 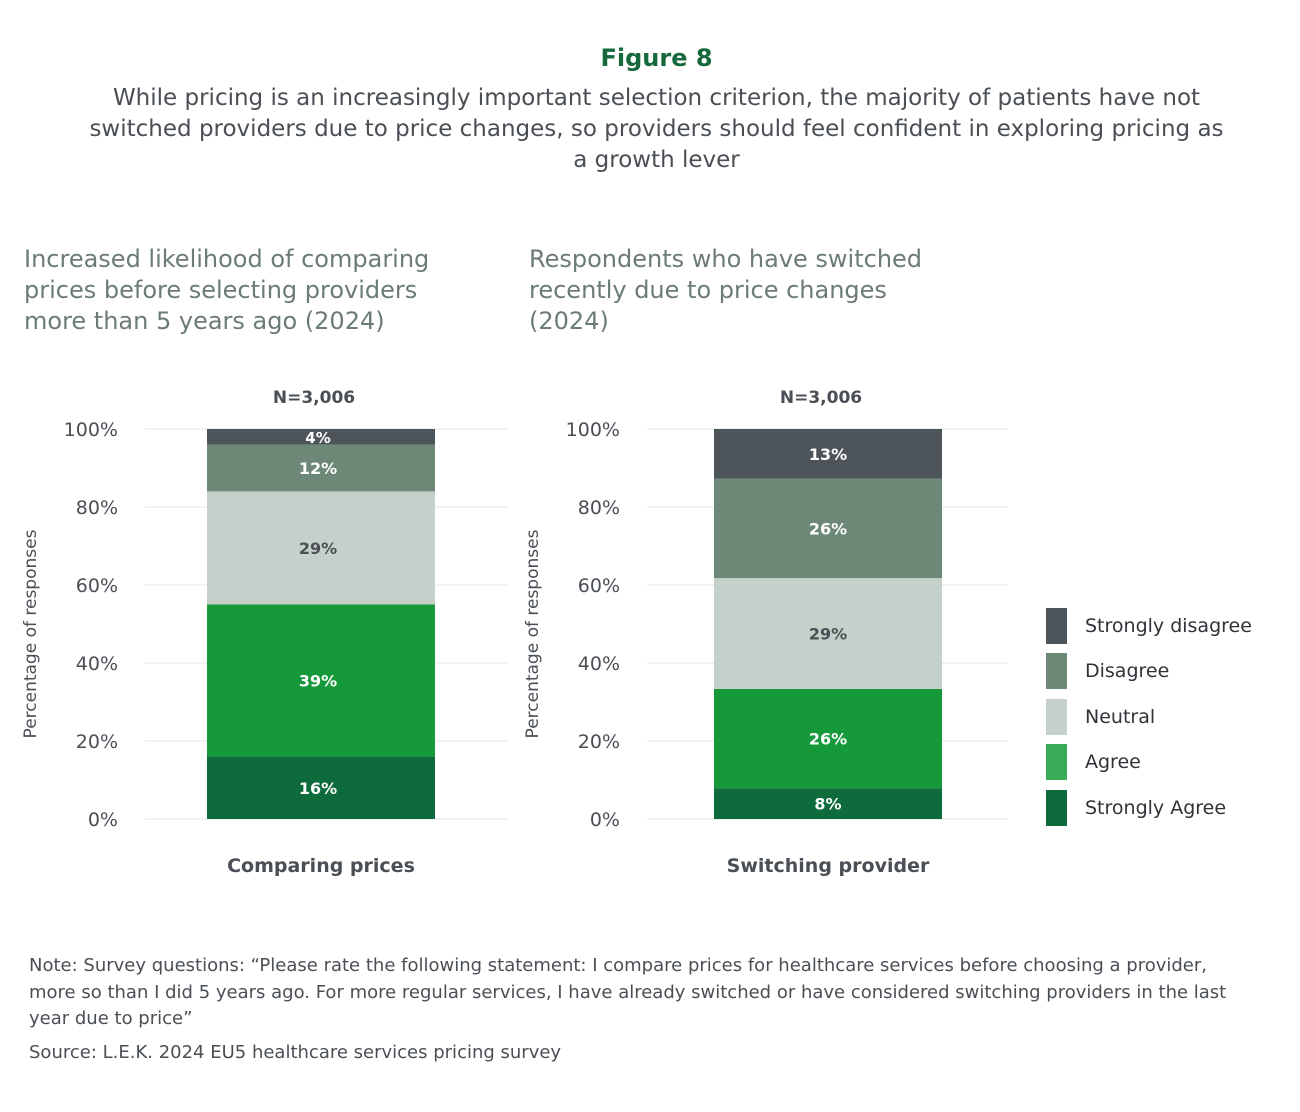 I want to click on x-category-label: Switching provider, so click(x=828, y=866).